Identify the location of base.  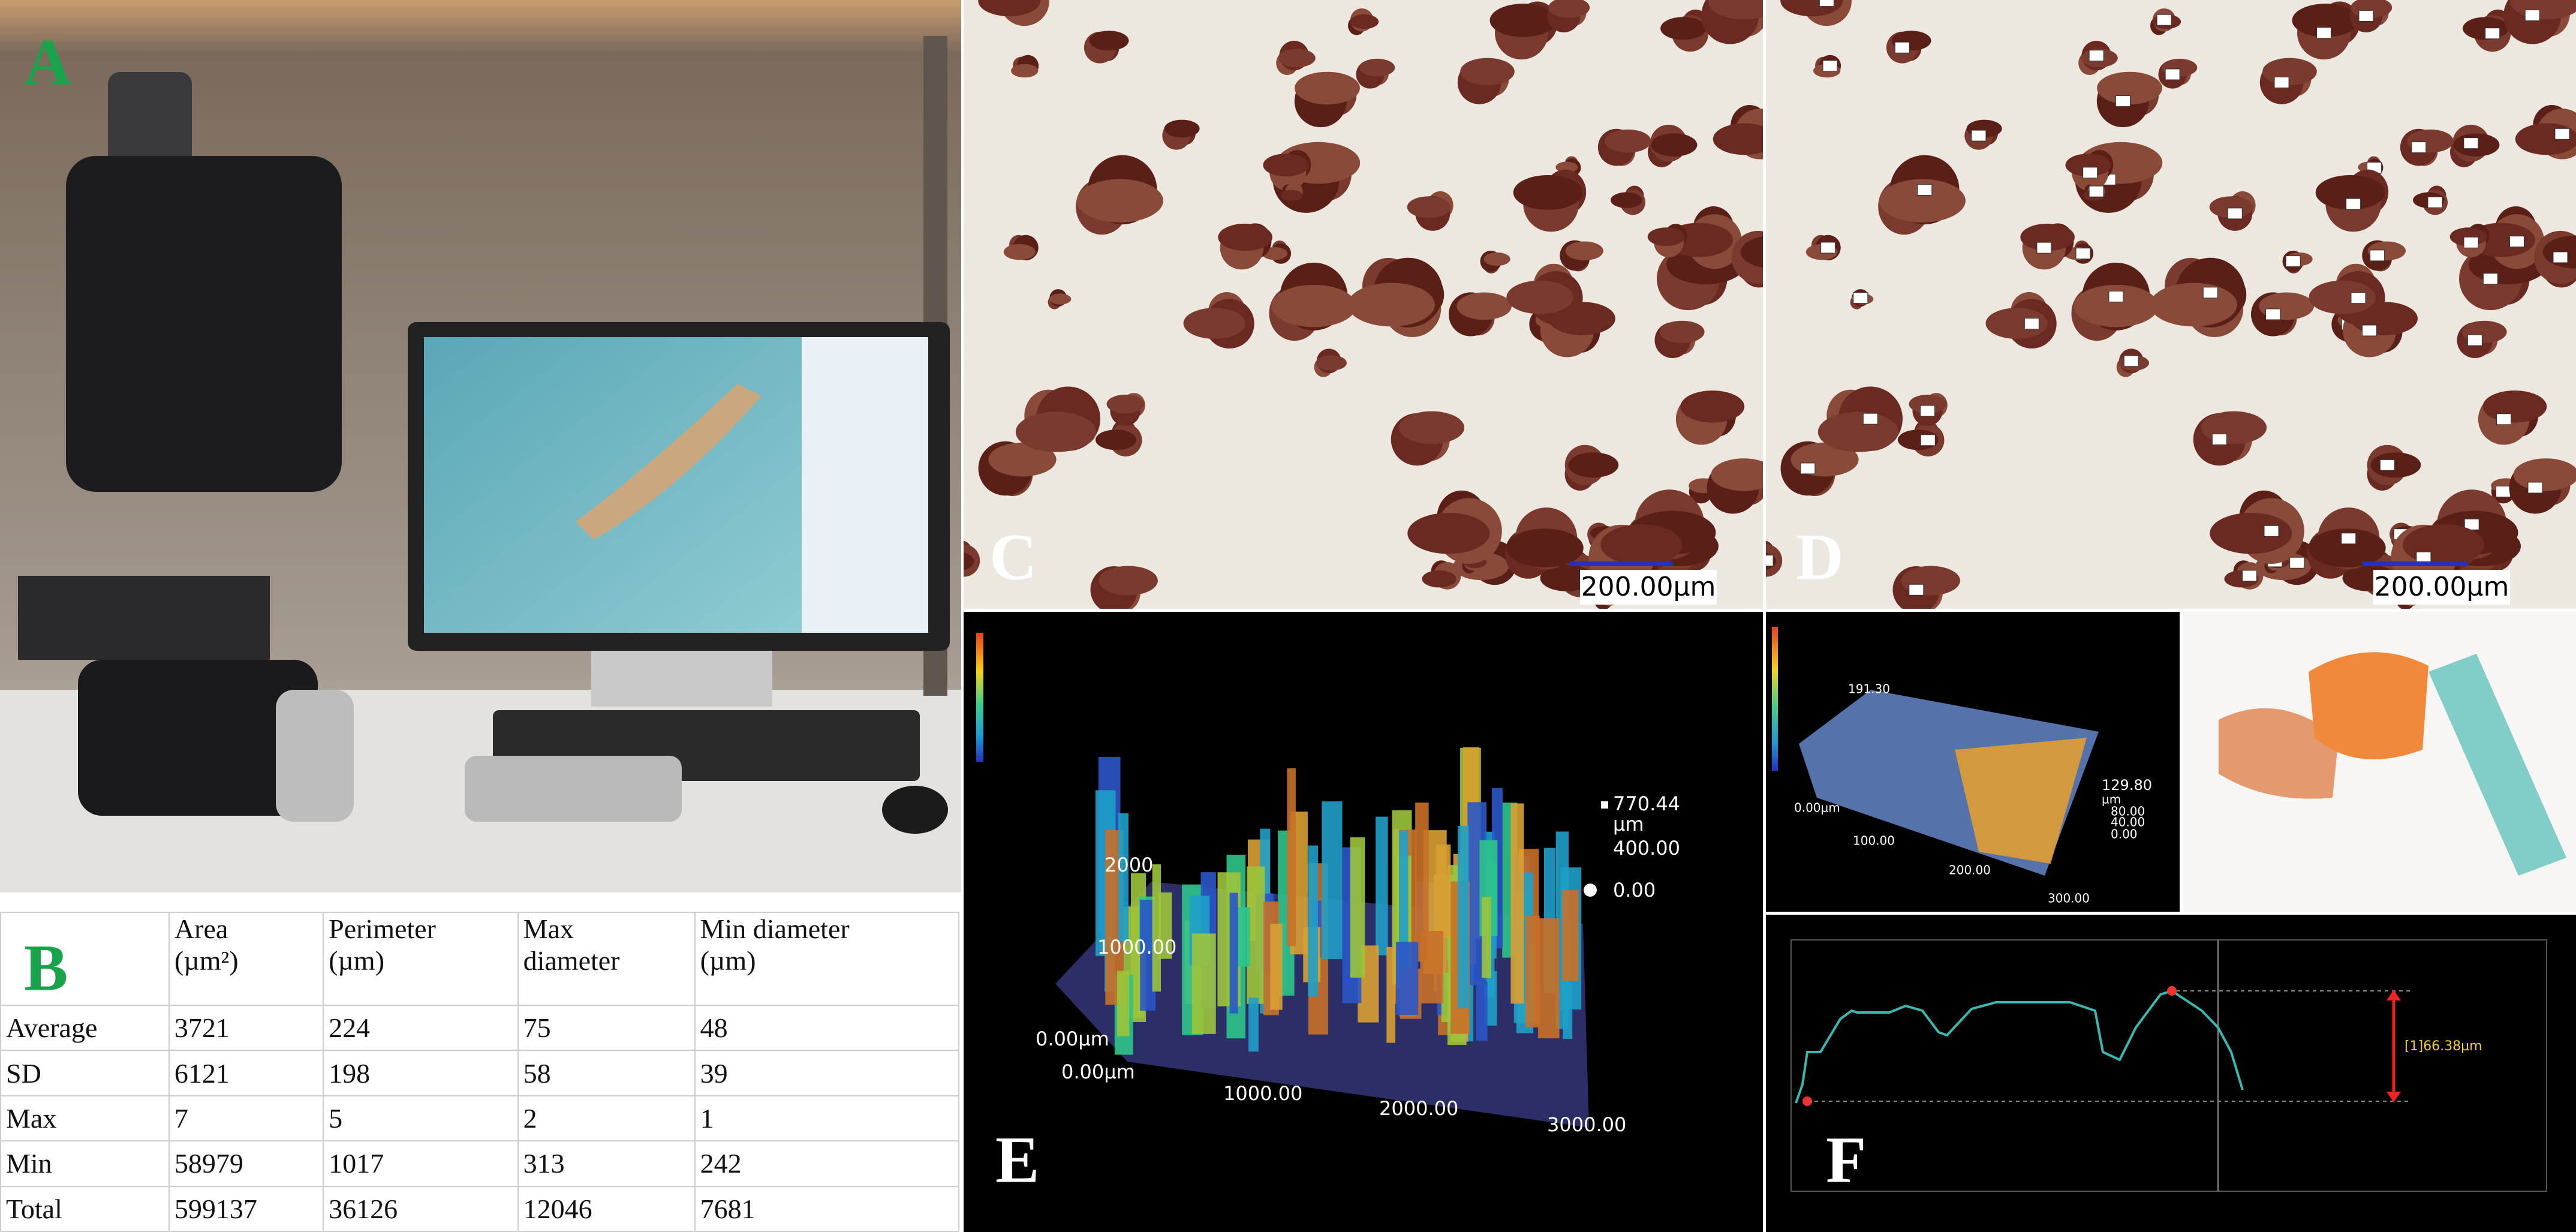
(144, 618).